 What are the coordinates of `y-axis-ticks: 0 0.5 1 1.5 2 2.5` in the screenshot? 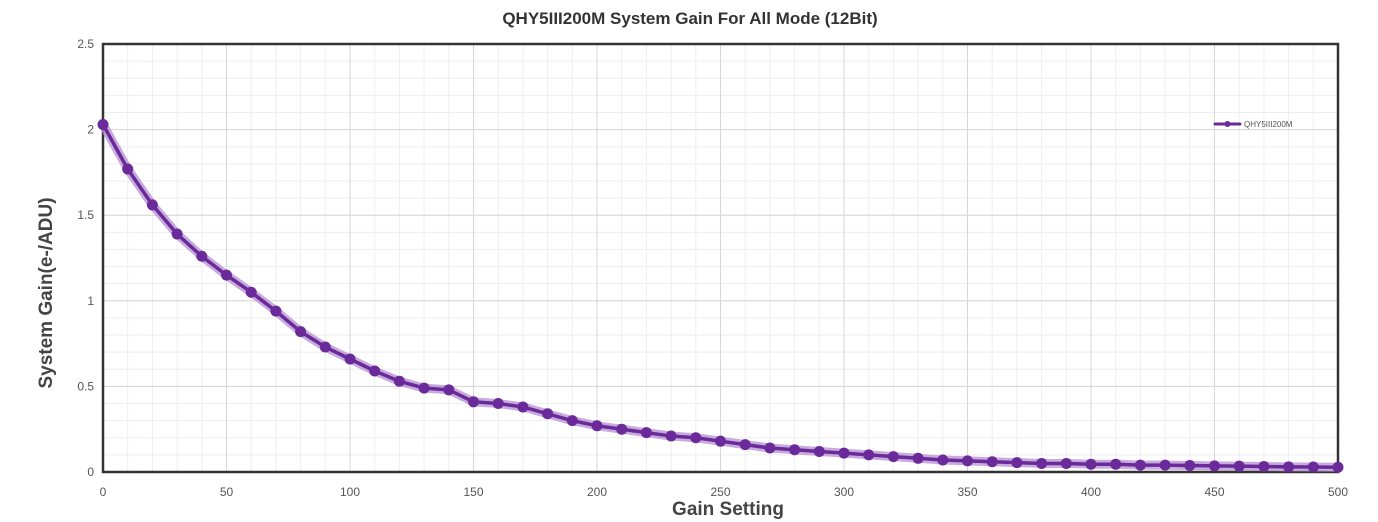 It's located at (85, 258).